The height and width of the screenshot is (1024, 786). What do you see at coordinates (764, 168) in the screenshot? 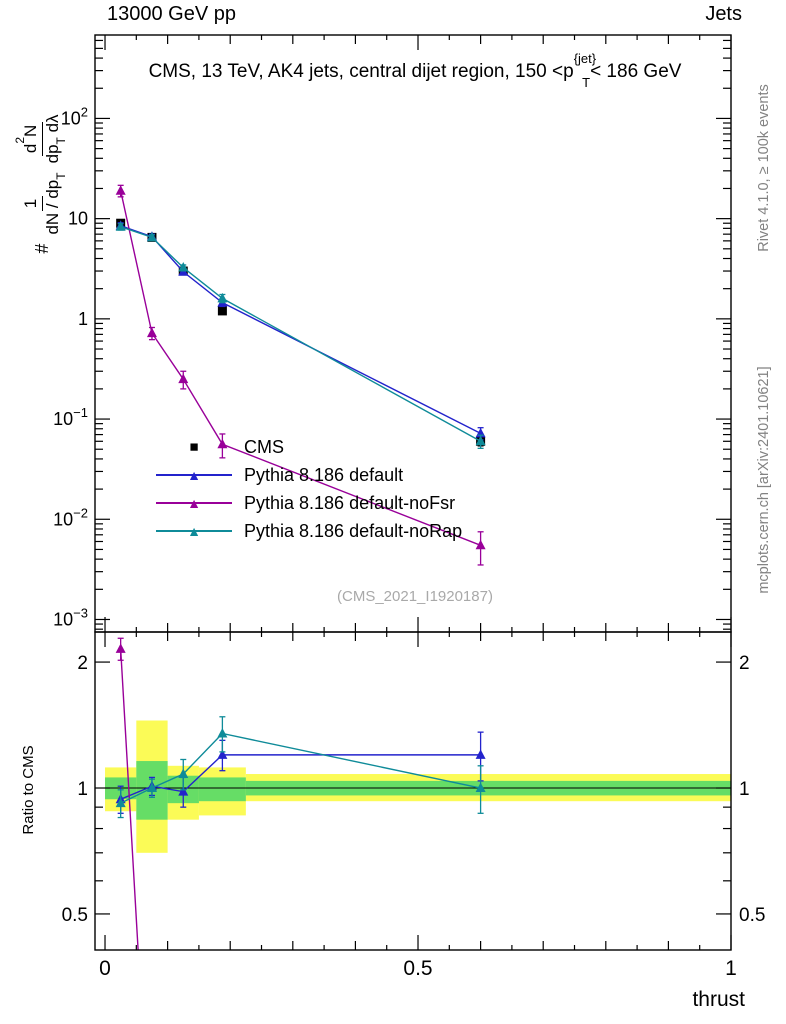
I see `rivet-version-note: Rivet 4.1.0, ≥ 100k events` at bounding box center [764, 168].